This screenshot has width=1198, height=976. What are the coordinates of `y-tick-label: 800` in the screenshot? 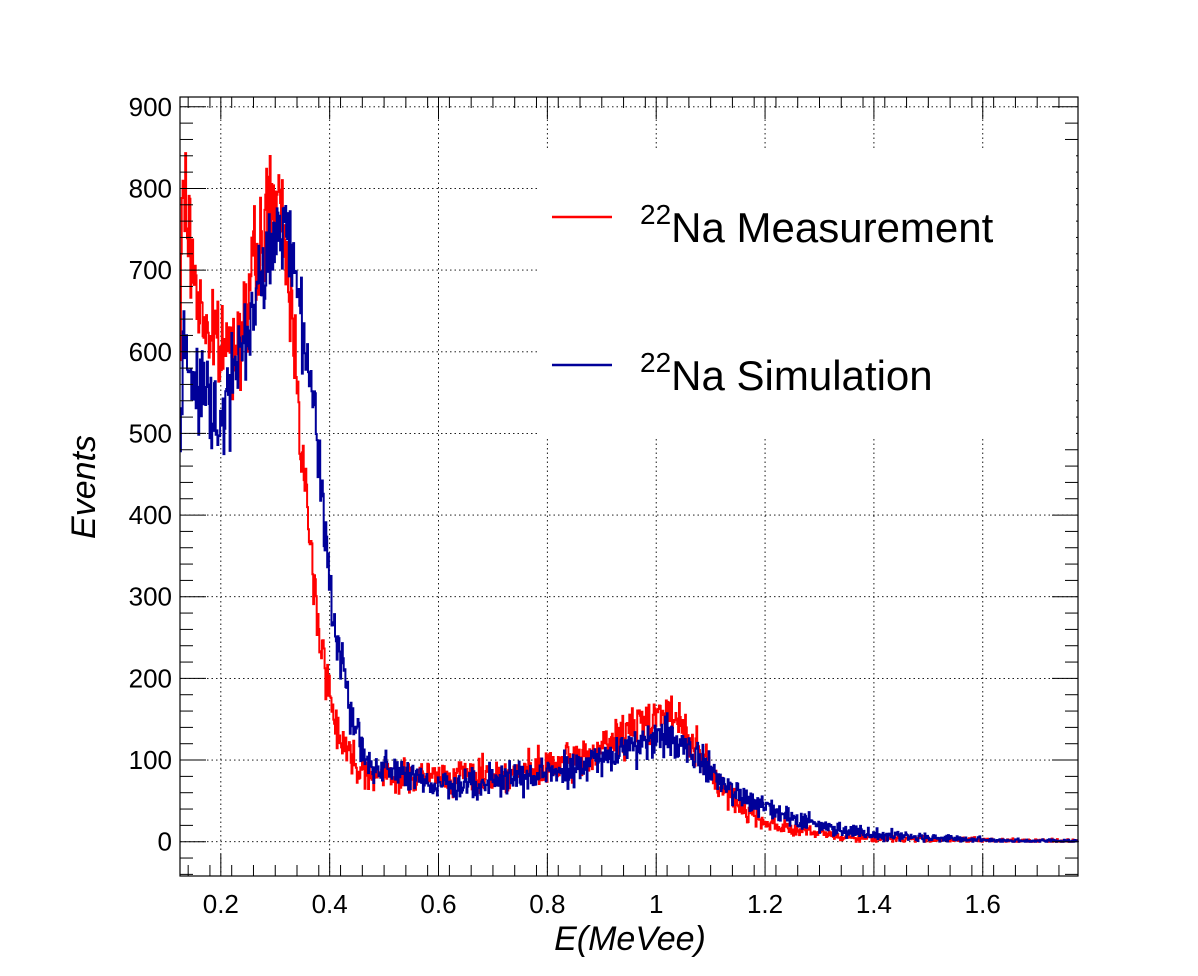 It's located at (150, 188).